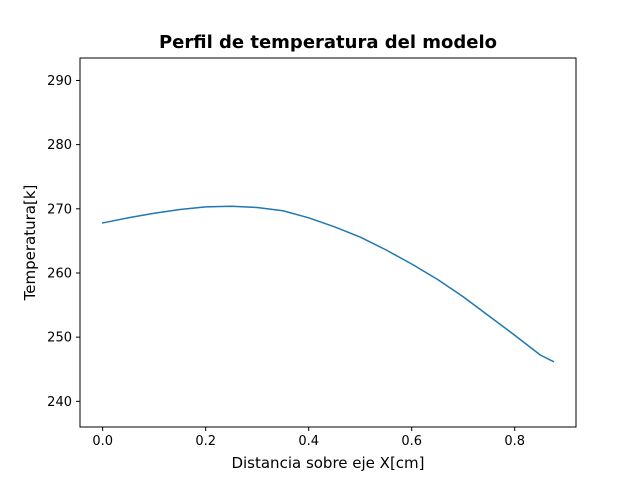  I want to click on x-axis-ticks: 0.0 0.2 0.4 0.6 0.8, so click(308, 438).